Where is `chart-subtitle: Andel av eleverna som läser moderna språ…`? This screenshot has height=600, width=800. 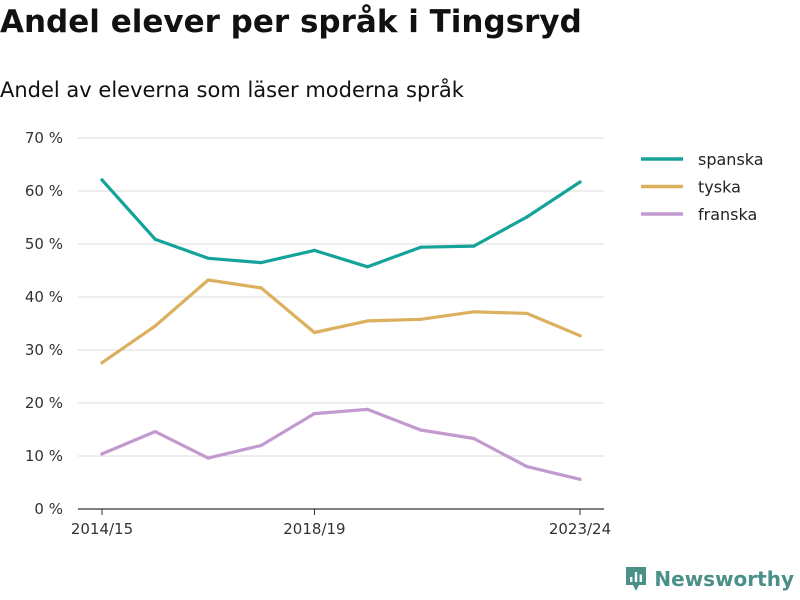
chart-subtitle: Andel av eleverna som läser moderna språ… is located at coordinates (232, 90).